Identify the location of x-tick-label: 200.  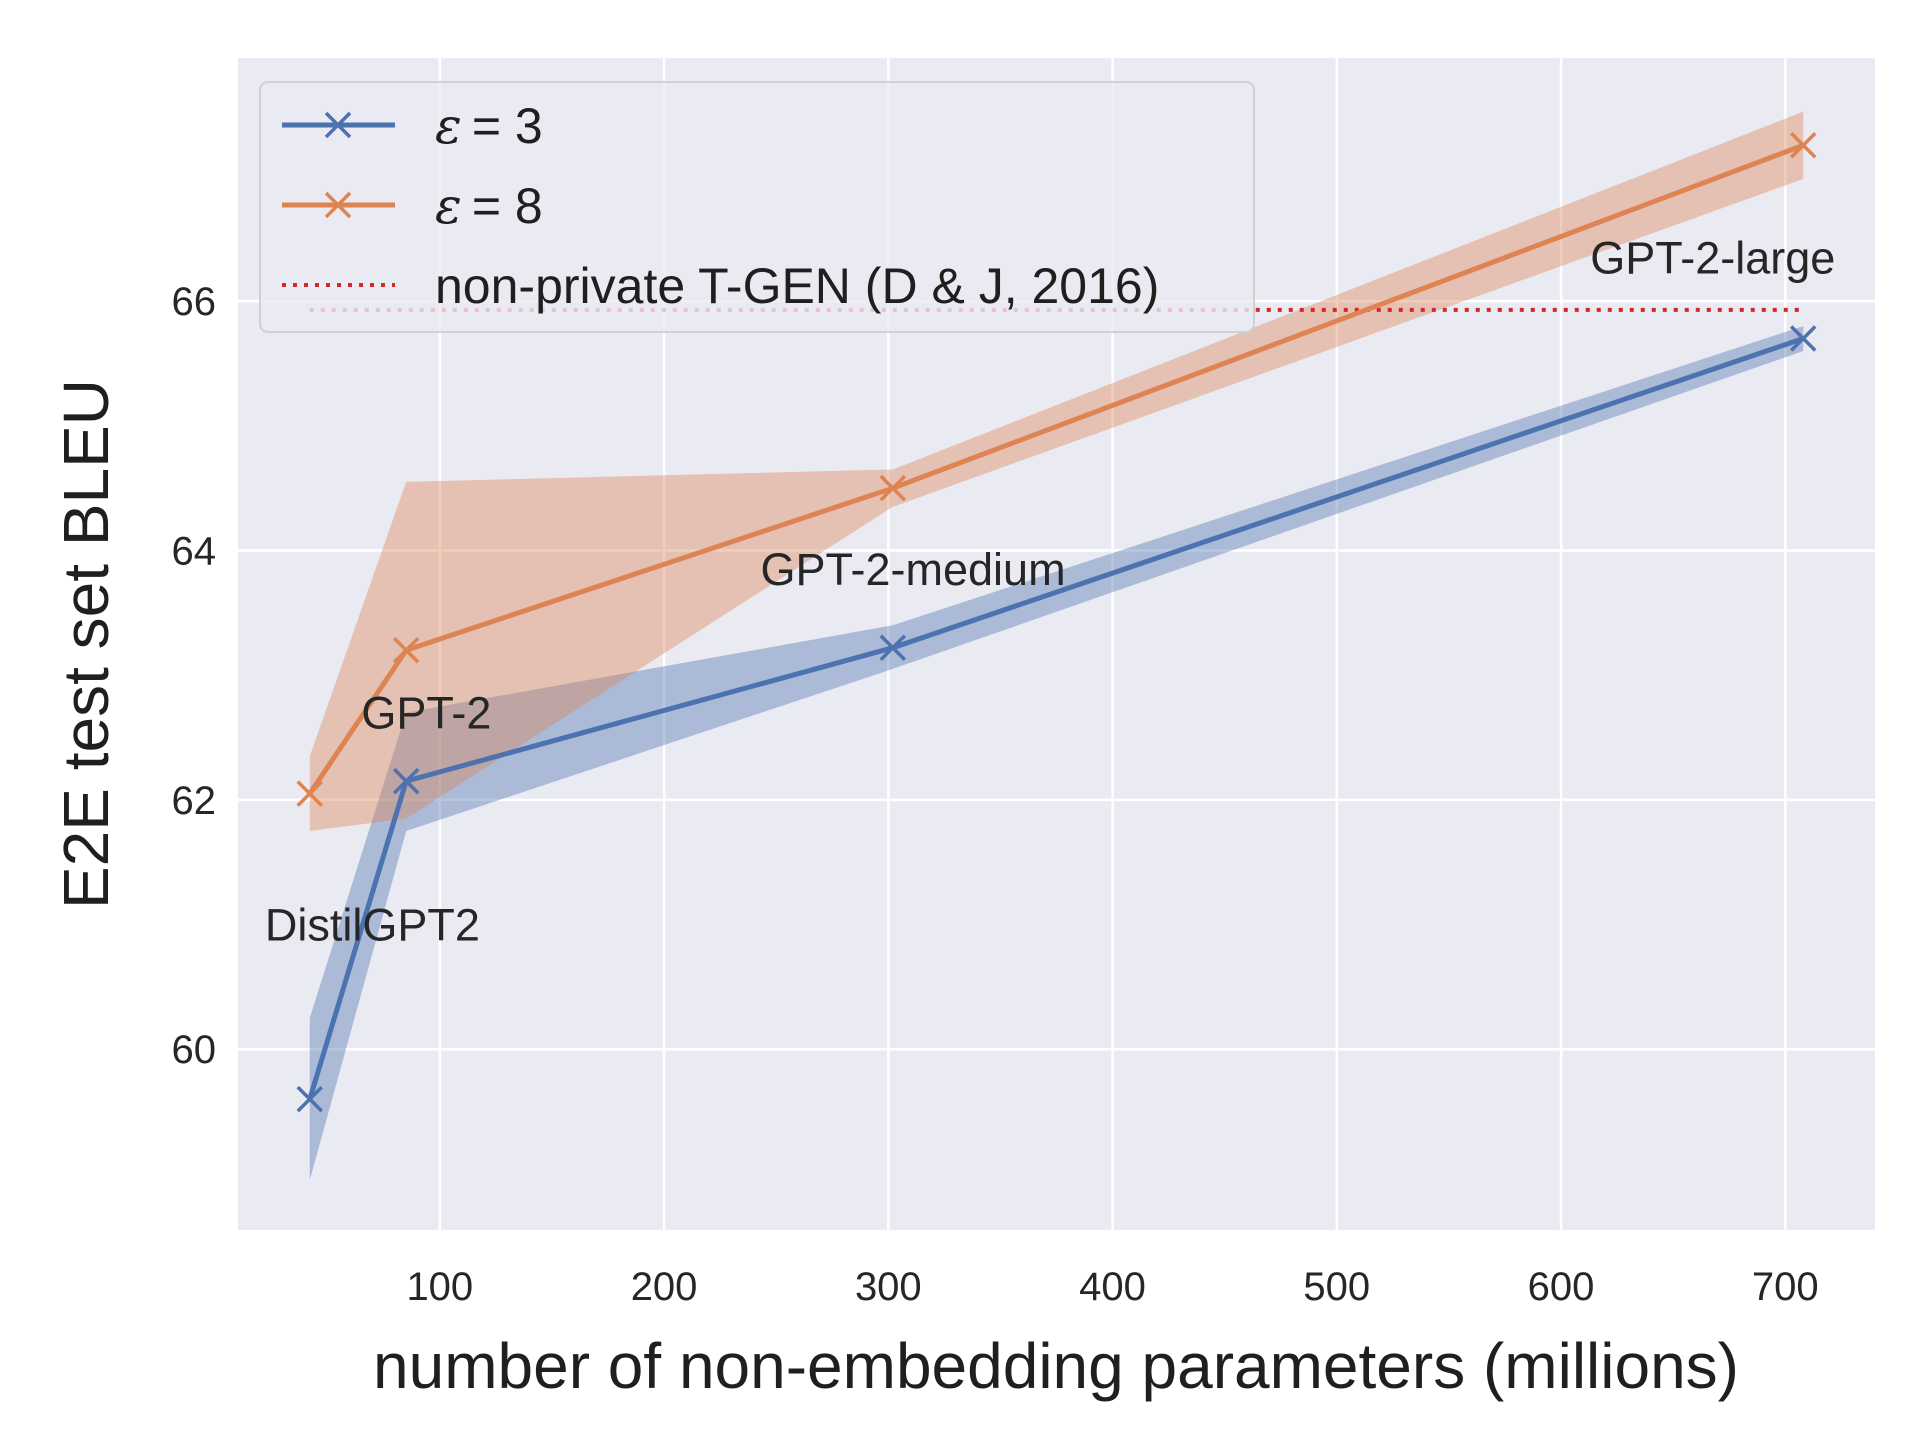
(664, 1287).